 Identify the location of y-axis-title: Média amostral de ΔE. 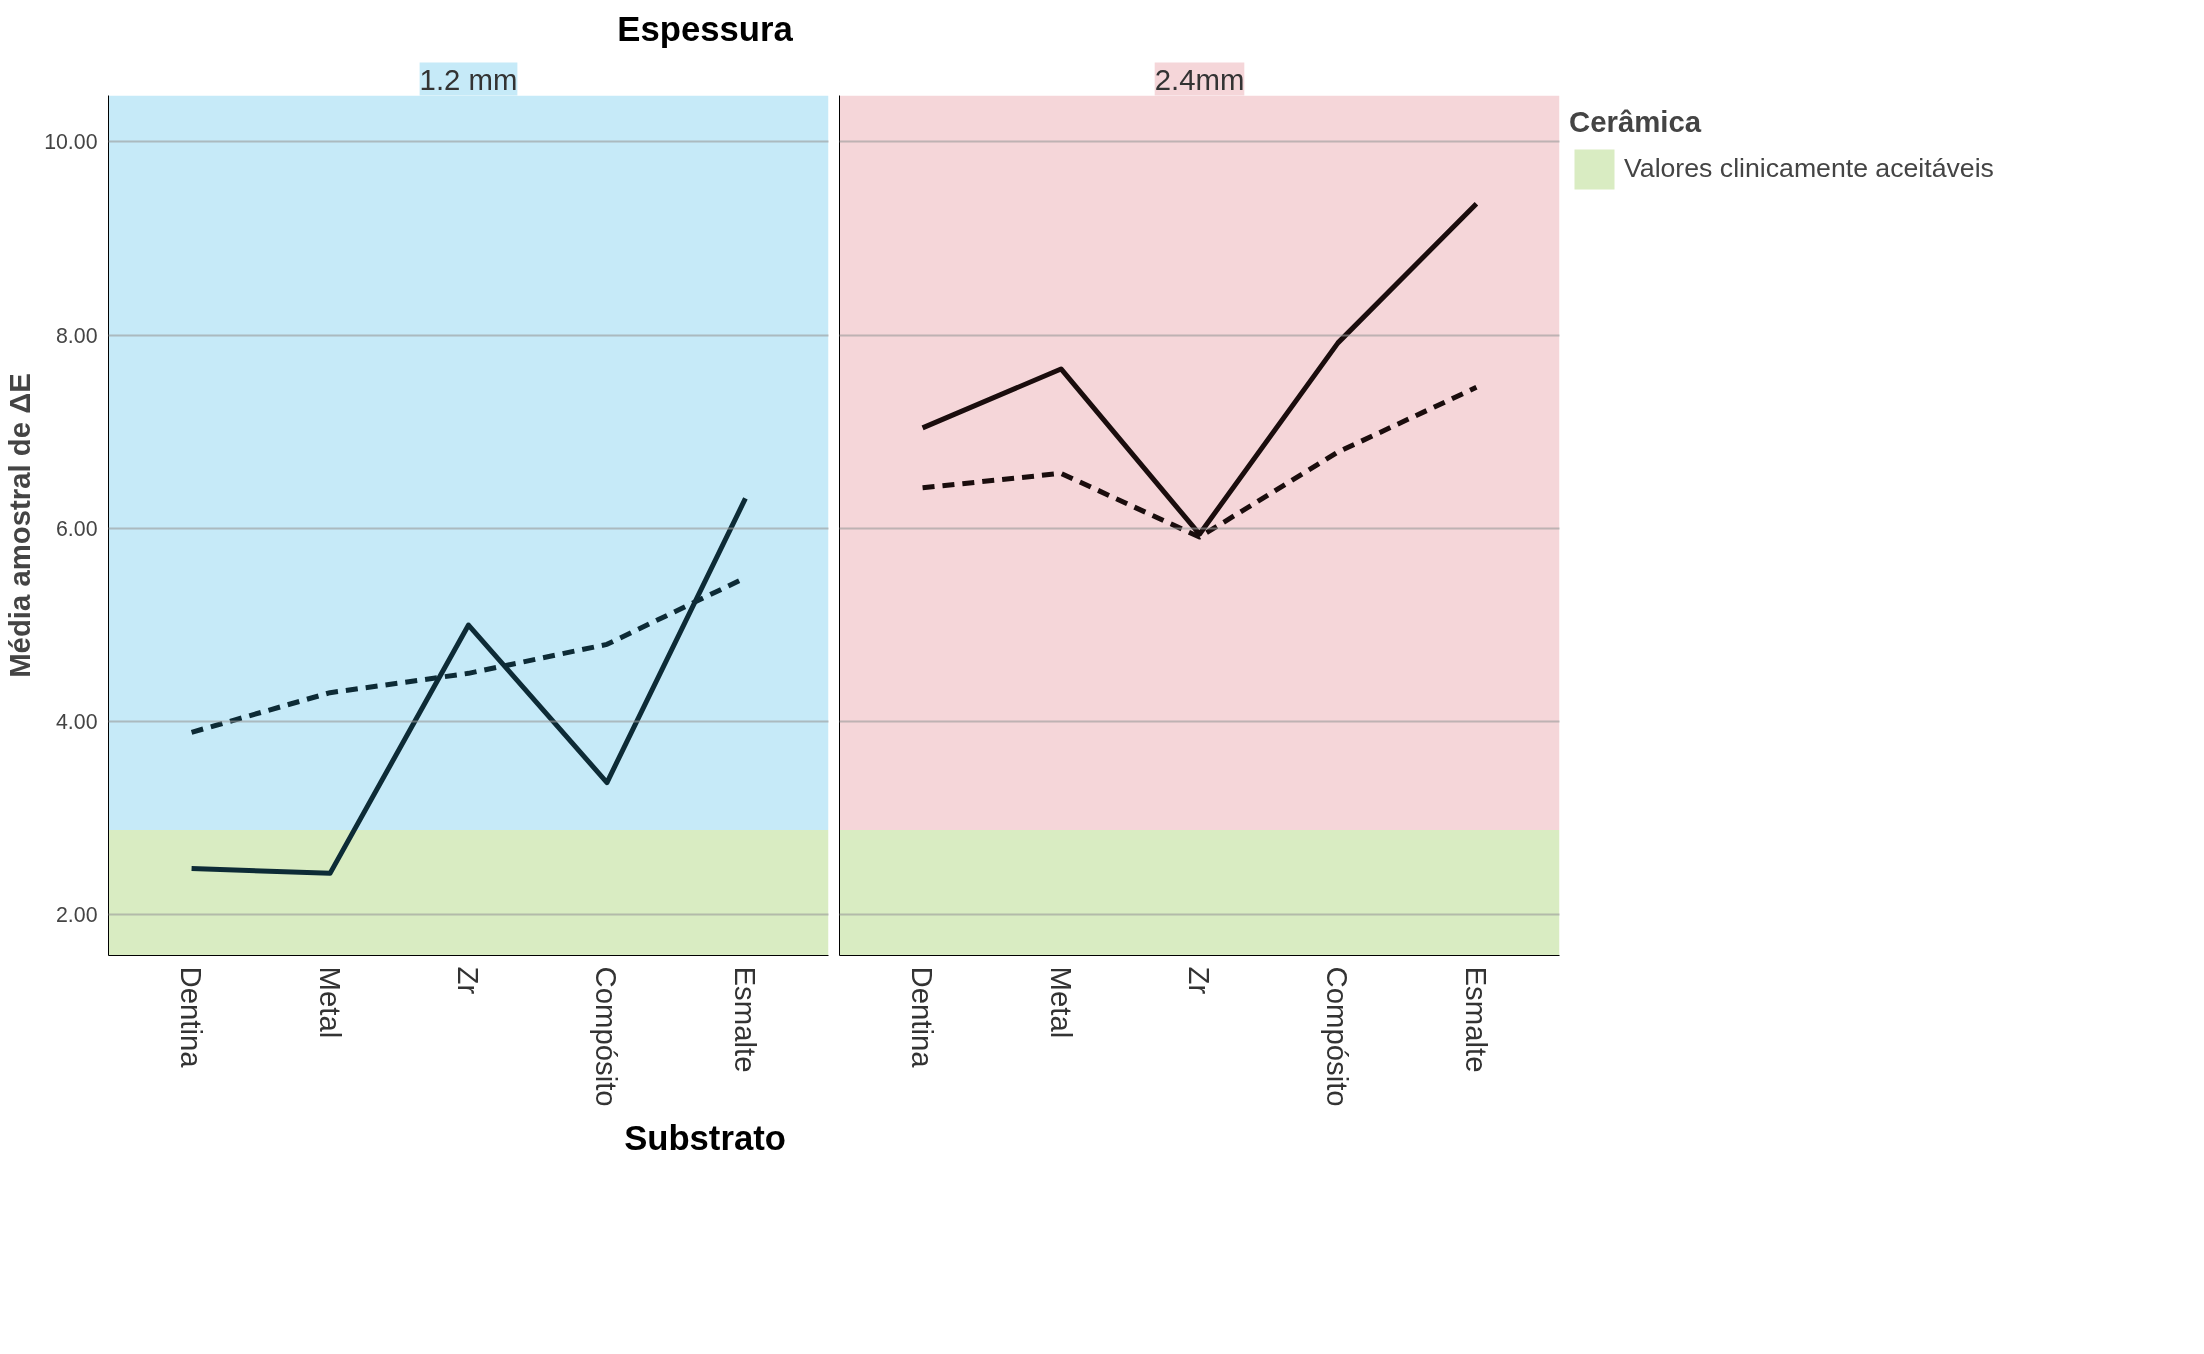
(20, 525).